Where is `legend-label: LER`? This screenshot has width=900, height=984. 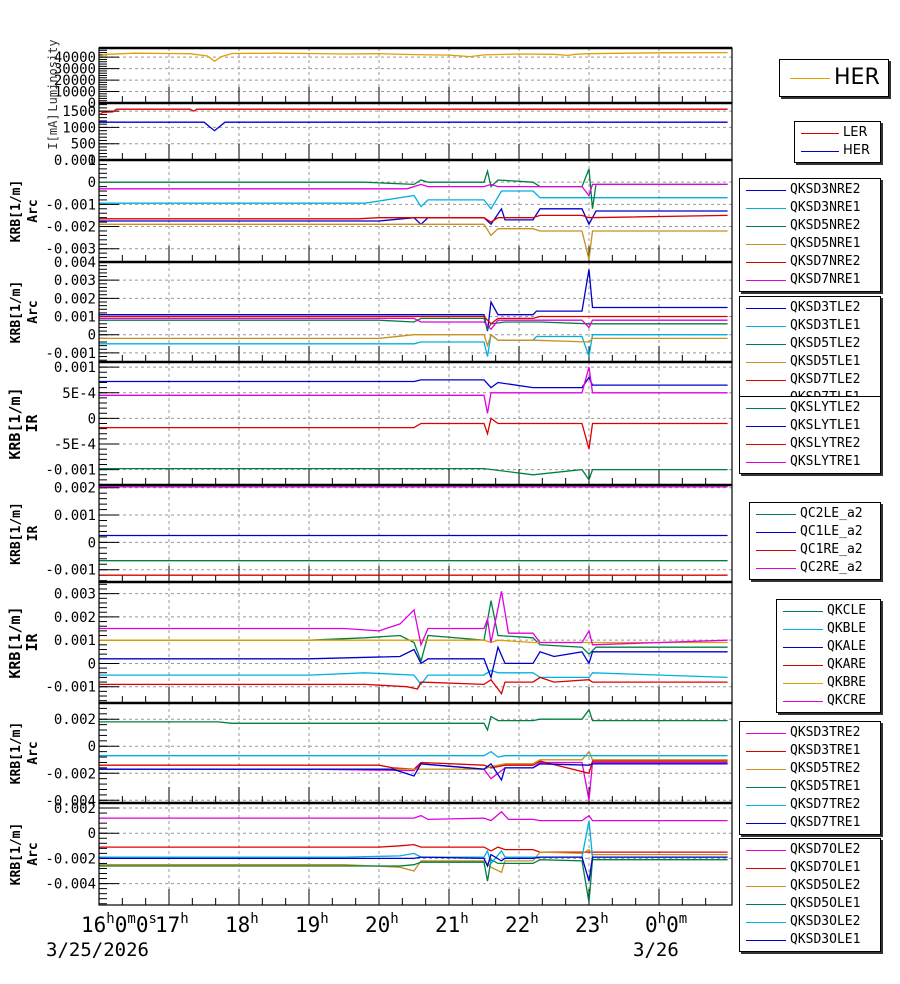 legend-label: LER is located at coordinates (855, 132).